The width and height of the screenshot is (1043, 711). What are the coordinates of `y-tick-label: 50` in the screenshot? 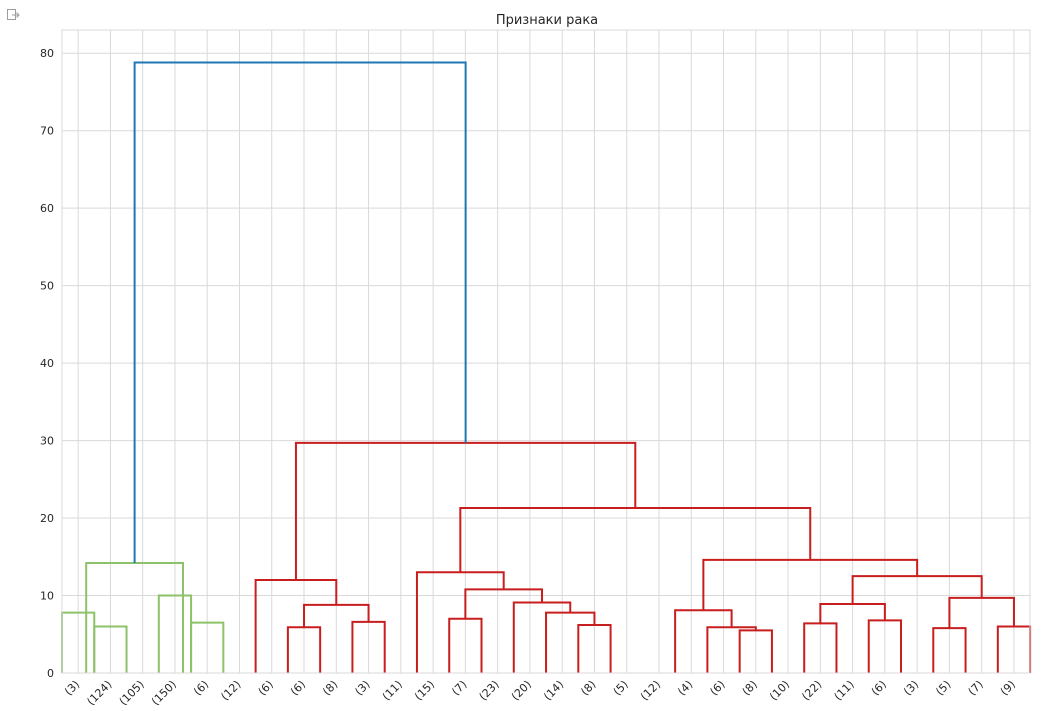 It's located at (47, 286).